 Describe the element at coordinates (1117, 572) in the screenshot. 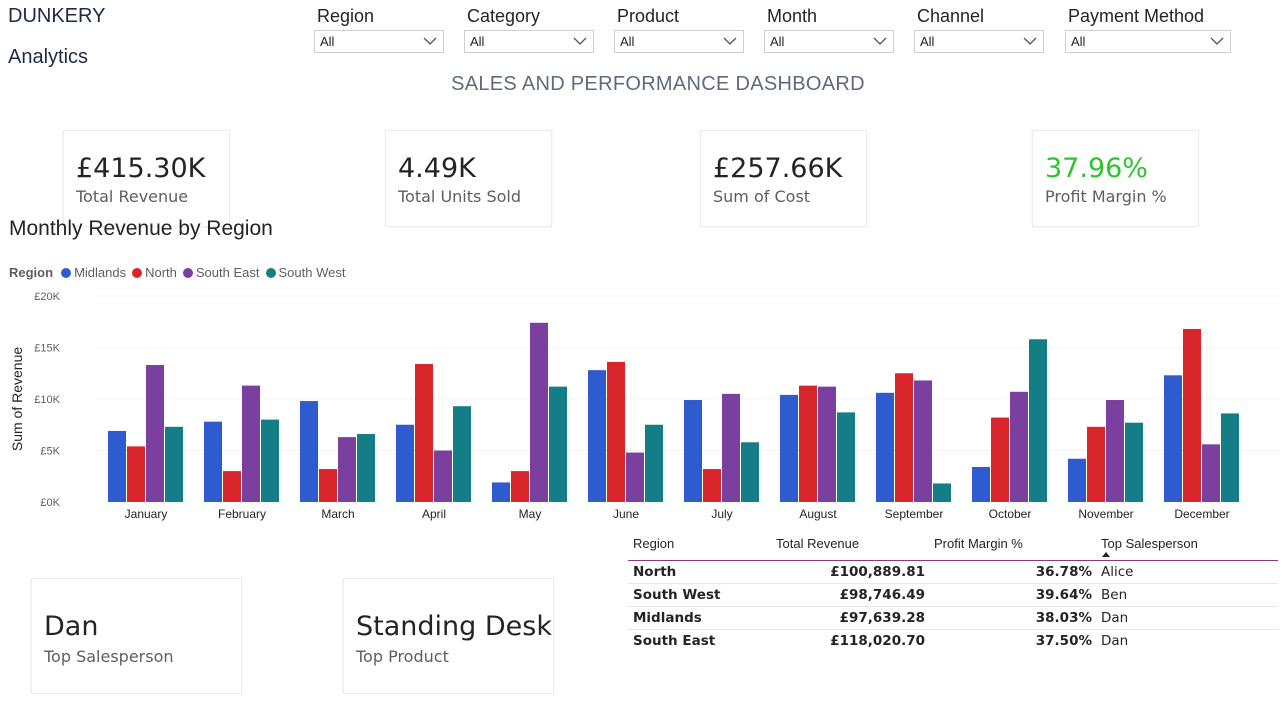

I see `table-cell: Alice` at that location.